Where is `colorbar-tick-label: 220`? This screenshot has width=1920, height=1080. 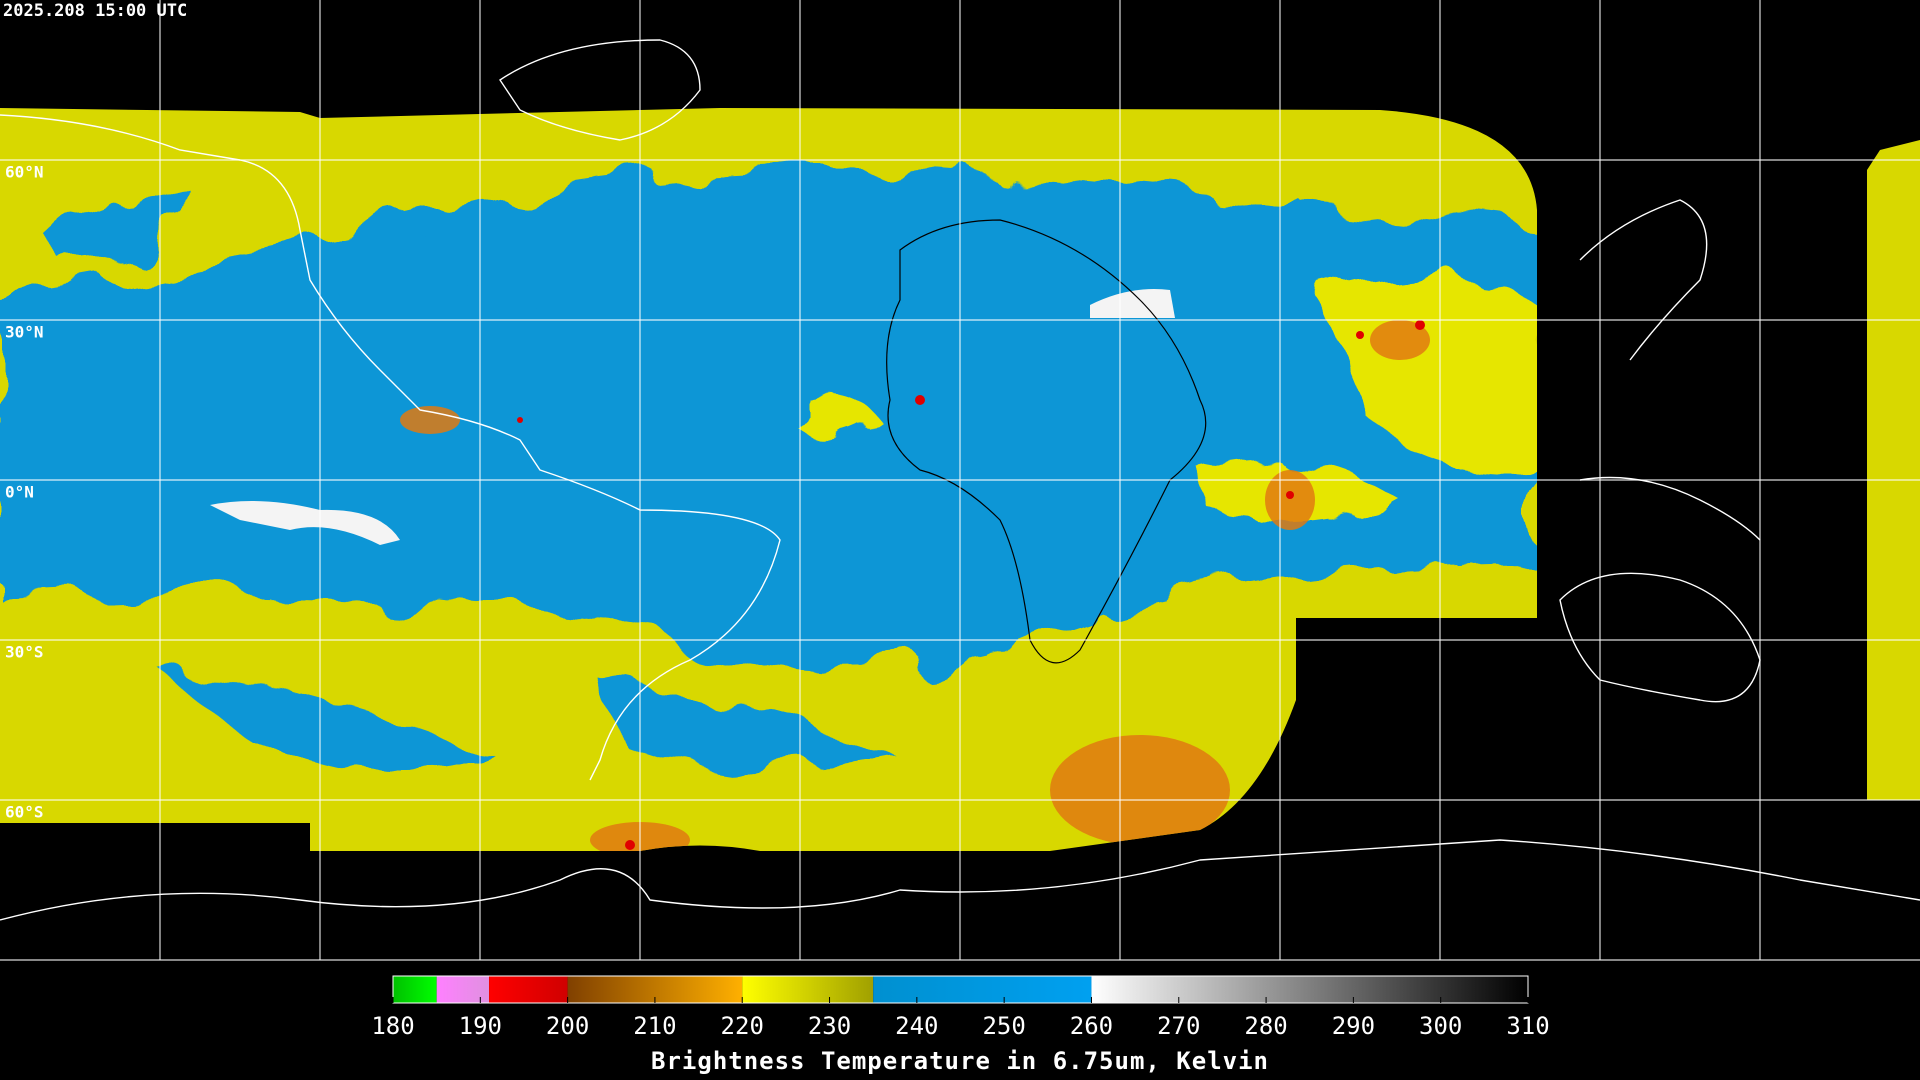 colorbar-tick-label: 220 is located at coordinates (742, 1026).